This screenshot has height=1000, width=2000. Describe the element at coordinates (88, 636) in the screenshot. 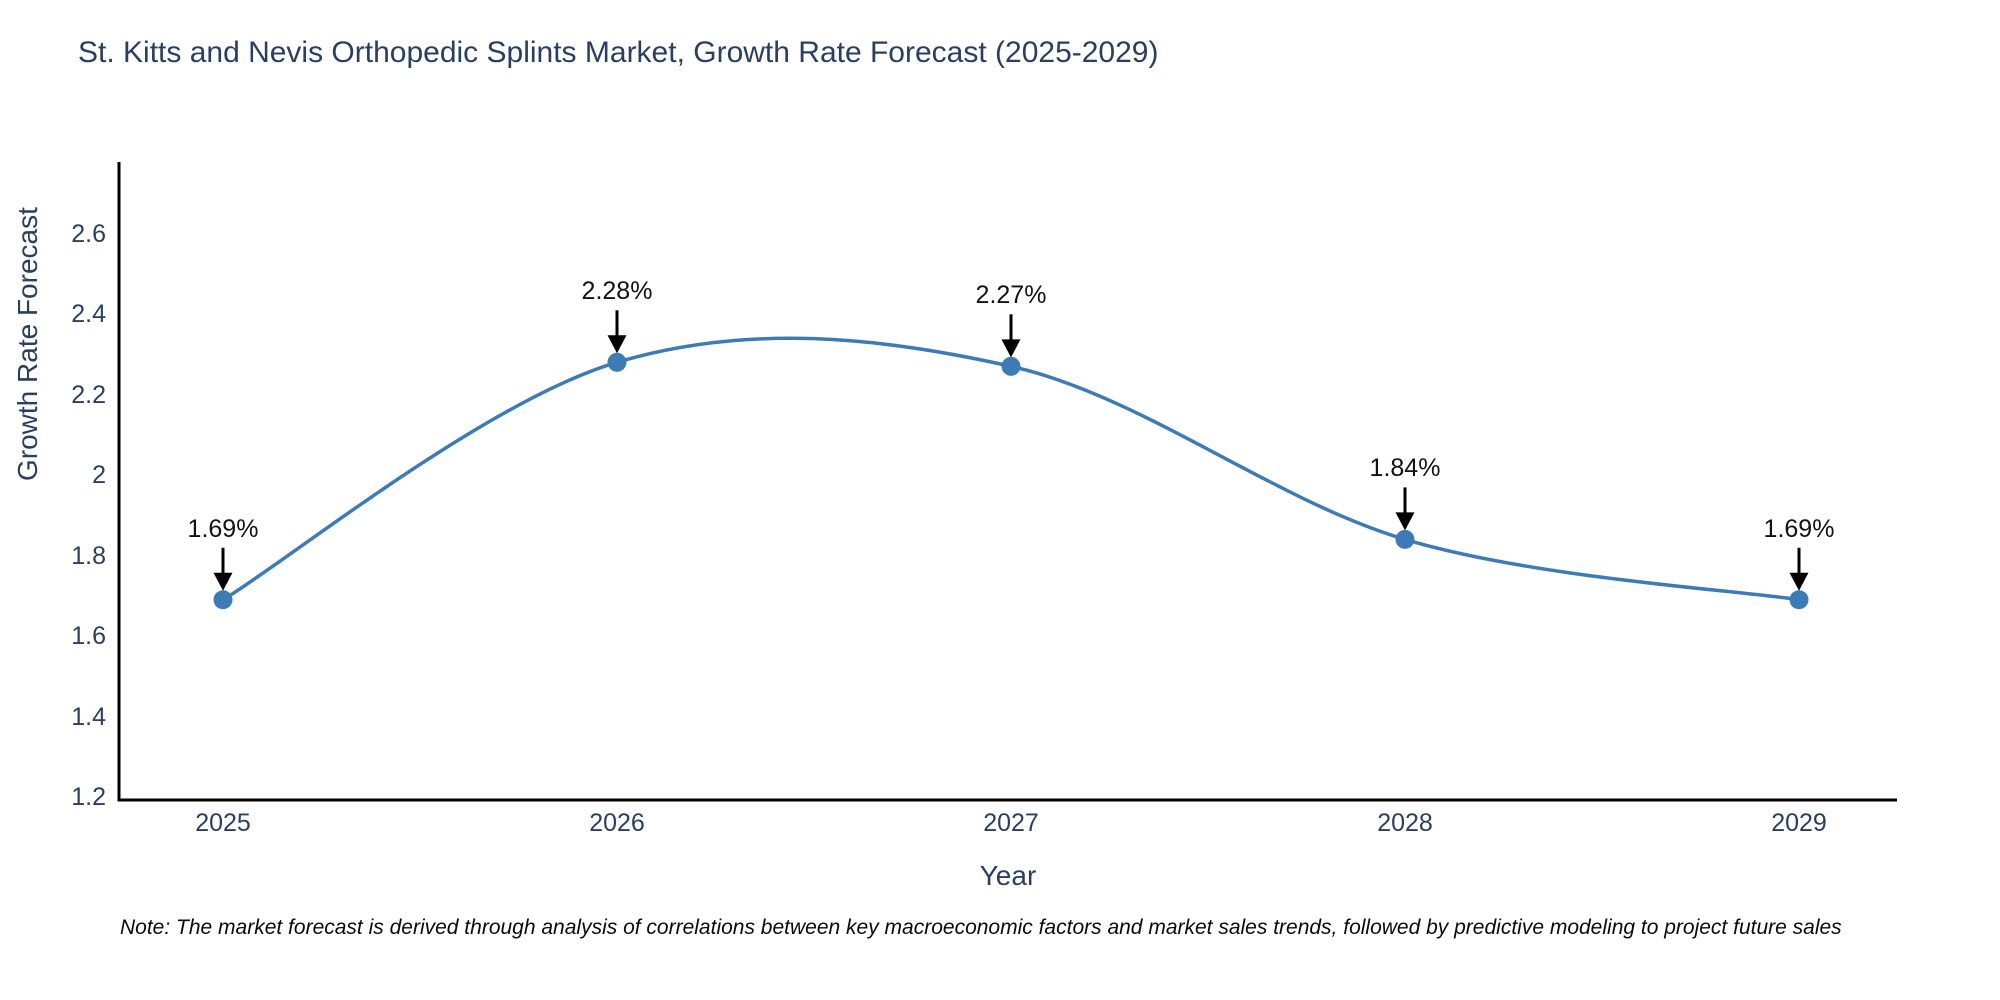

I see `y-tick-label: 1.6` at that location.